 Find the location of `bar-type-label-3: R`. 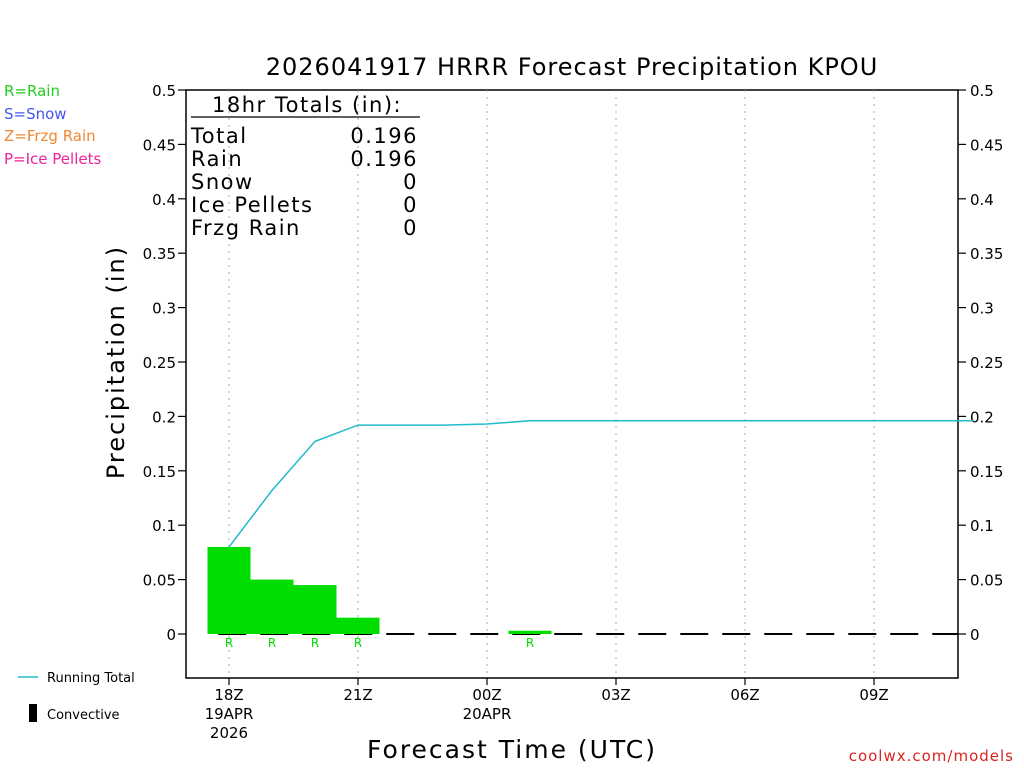

bar-type-label-3: R is located at coordinates (358, 643).